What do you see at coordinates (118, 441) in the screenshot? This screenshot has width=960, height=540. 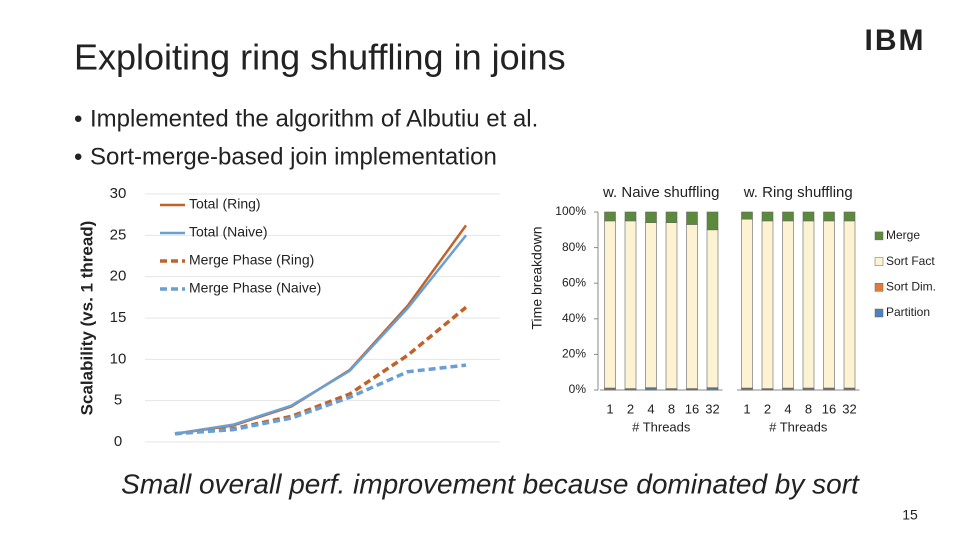 I see `y-tick-label: 0` at bounding box center [118, 441].